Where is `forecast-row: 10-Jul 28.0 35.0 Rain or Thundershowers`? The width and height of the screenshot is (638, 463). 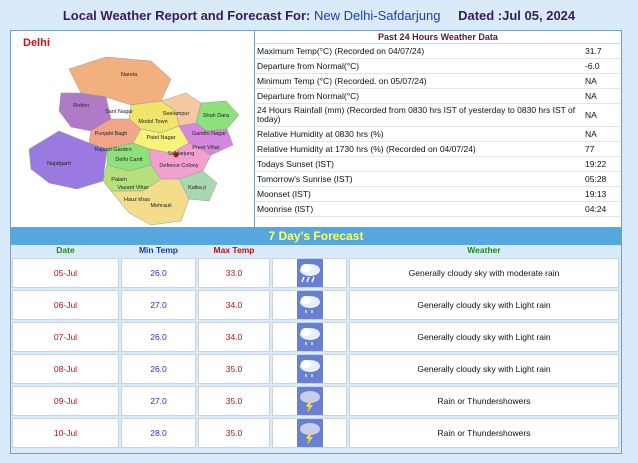
forecast-row: 10-Jul 28.0 35.0 Rain or Thundershowers is located at coordinates (316, 433).